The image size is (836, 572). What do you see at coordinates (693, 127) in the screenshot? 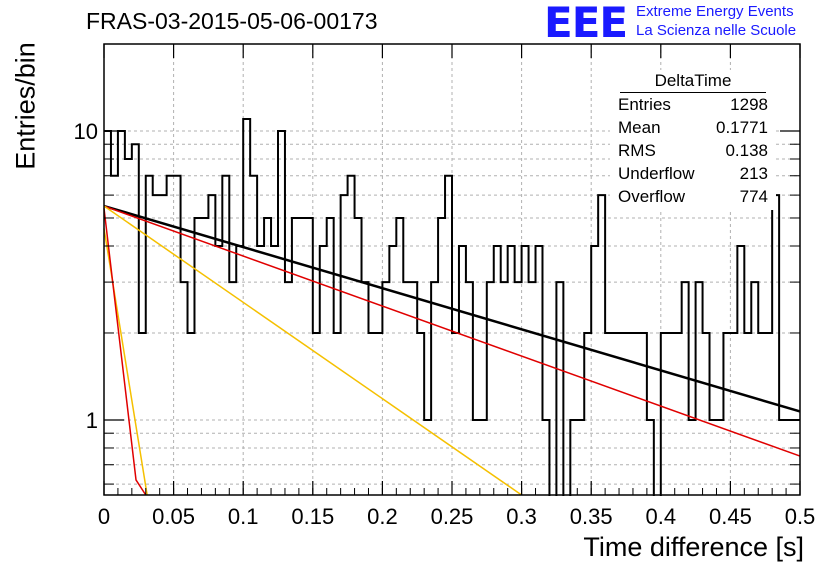
I see `stats-row-mean: Mean 0.1771` at bounding box center [693, 127].